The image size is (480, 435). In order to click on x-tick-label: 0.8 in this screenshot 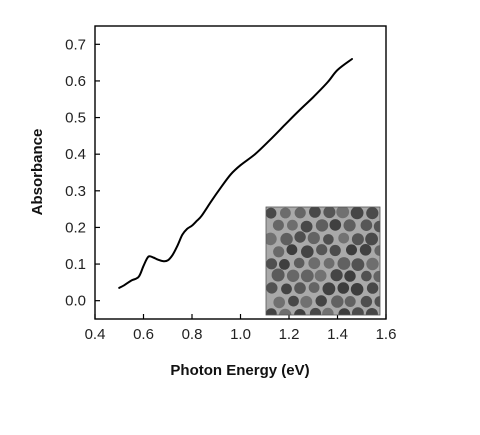, I will do `click(192, 334)`.